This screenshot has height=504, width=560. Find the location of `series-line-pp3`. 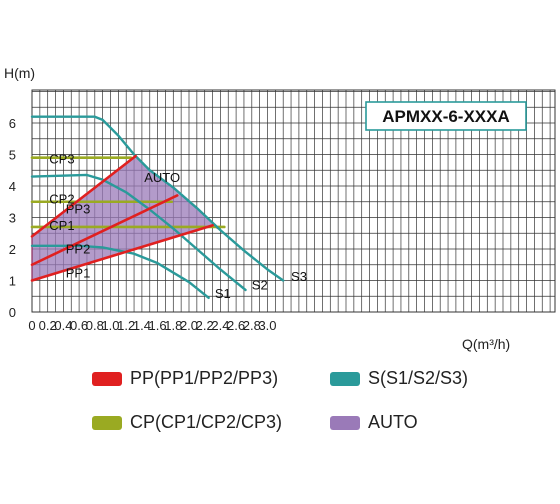

series-line-pp3 is located at coordinates (83, 196).